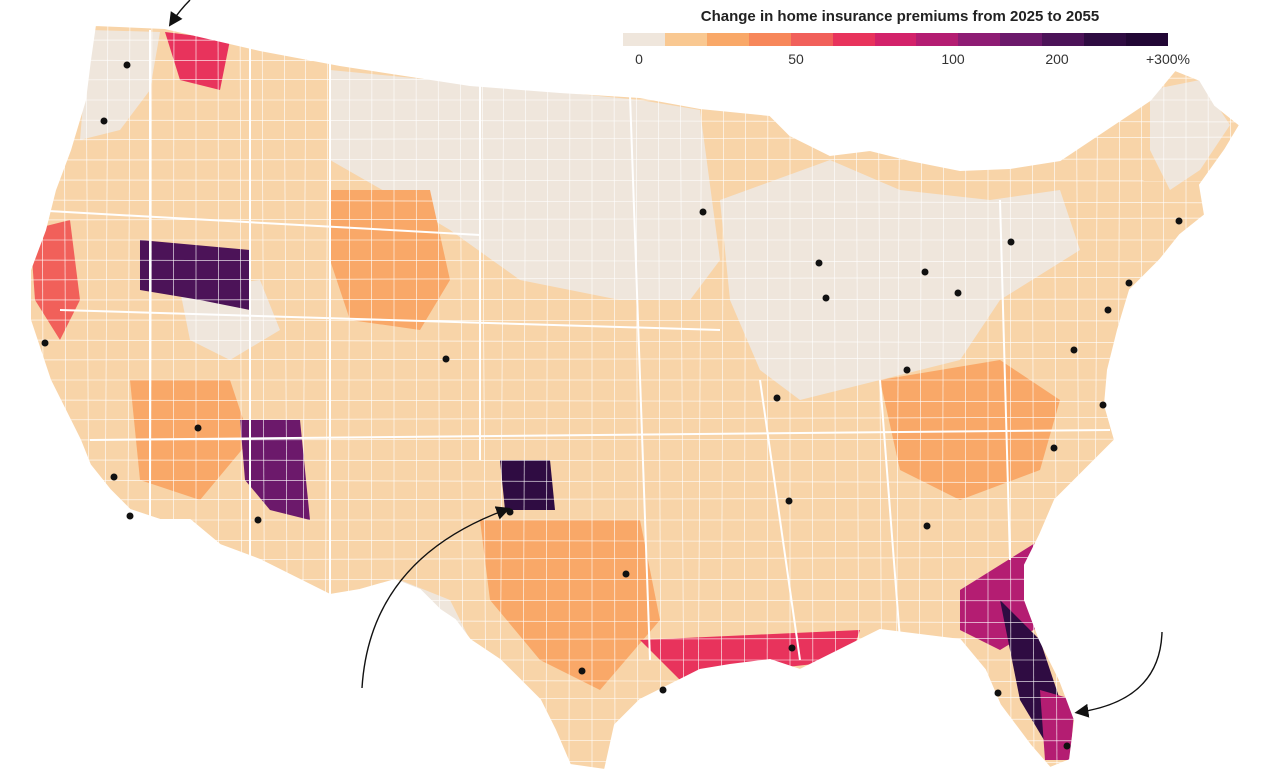 The image size is (1264, 778). What do you see at coordinates (1057, 725) in the screenshot?
I see `county-group-south-florida` at bounding box center [1057, 725].